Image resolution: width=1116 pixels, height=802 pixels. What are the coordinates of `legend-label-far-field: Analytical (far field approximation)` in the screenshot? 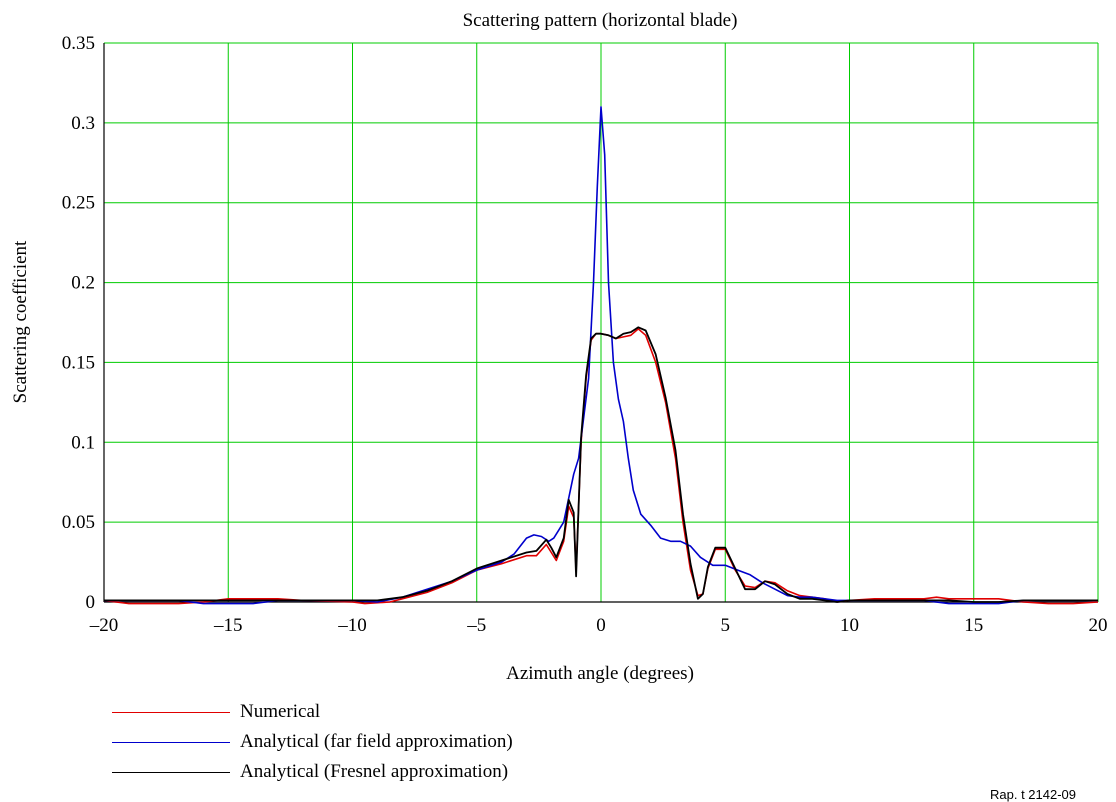 It's located at (376, 741).